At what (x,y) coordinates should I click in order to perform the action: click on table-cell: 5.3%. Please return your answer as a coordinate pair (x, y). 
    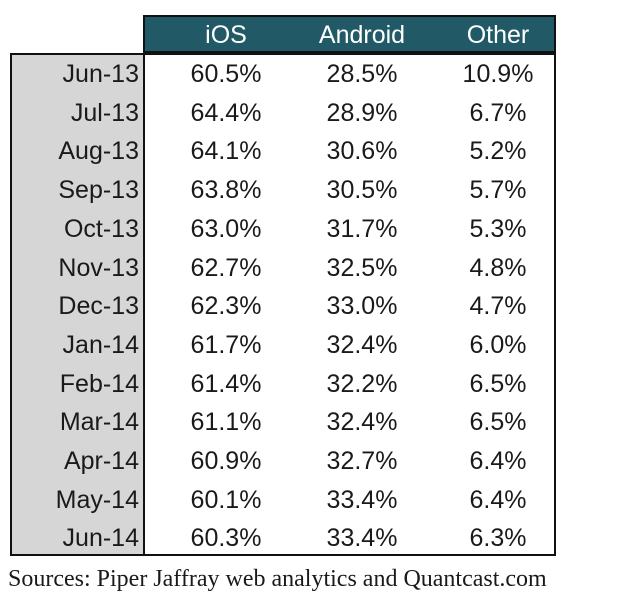
    Looking at the image, I should click on (498, 228).